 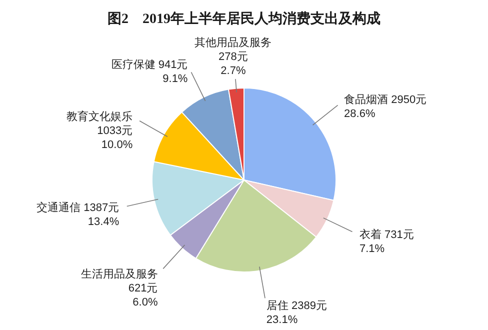 I want to click on chart-title: 图2 2019年上半年居民人均消费支出及构成, so click(x=244, y=19).